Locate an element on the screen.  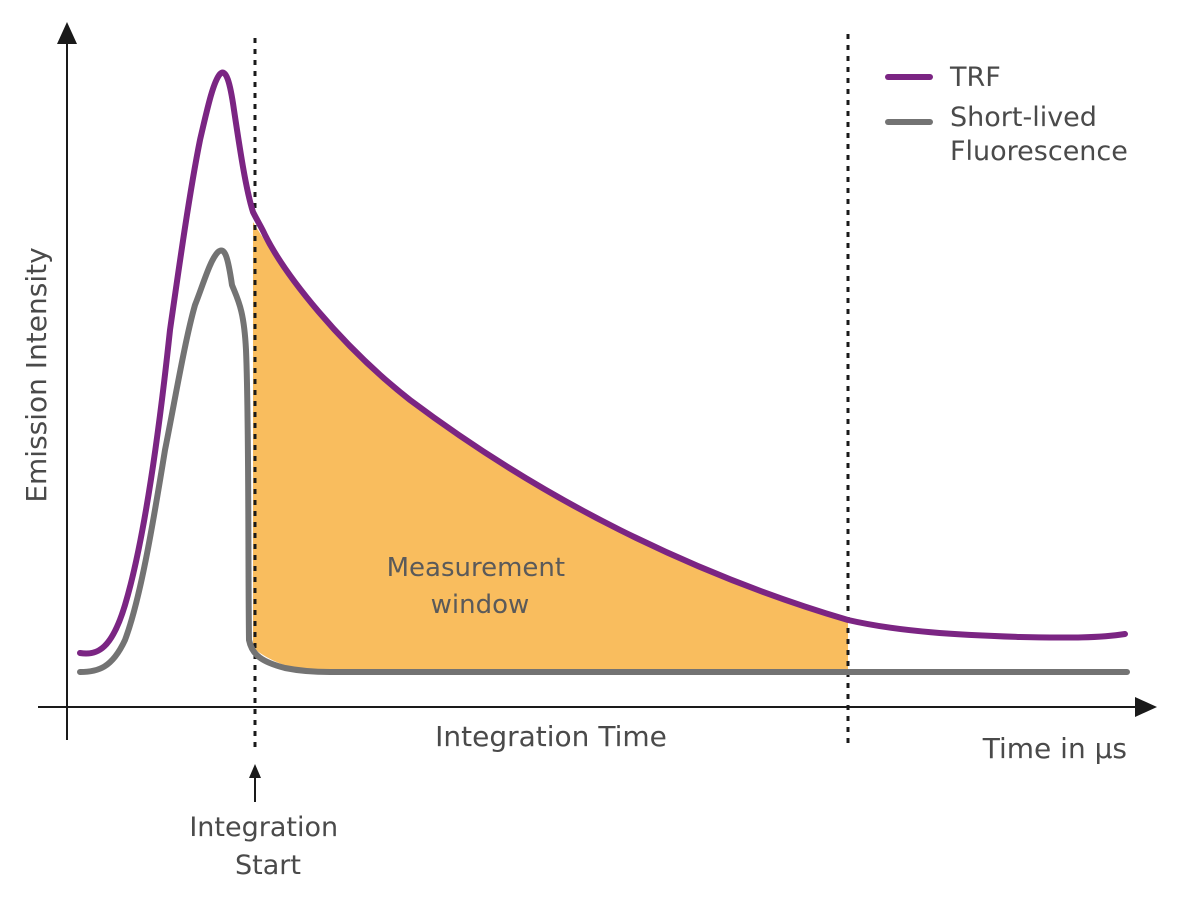
legend-item-trf: TRF is located at coordinates (943, 77).